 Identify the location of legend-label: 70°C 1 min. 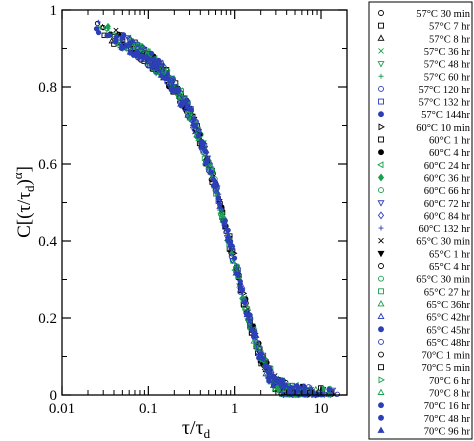
(445, 356).